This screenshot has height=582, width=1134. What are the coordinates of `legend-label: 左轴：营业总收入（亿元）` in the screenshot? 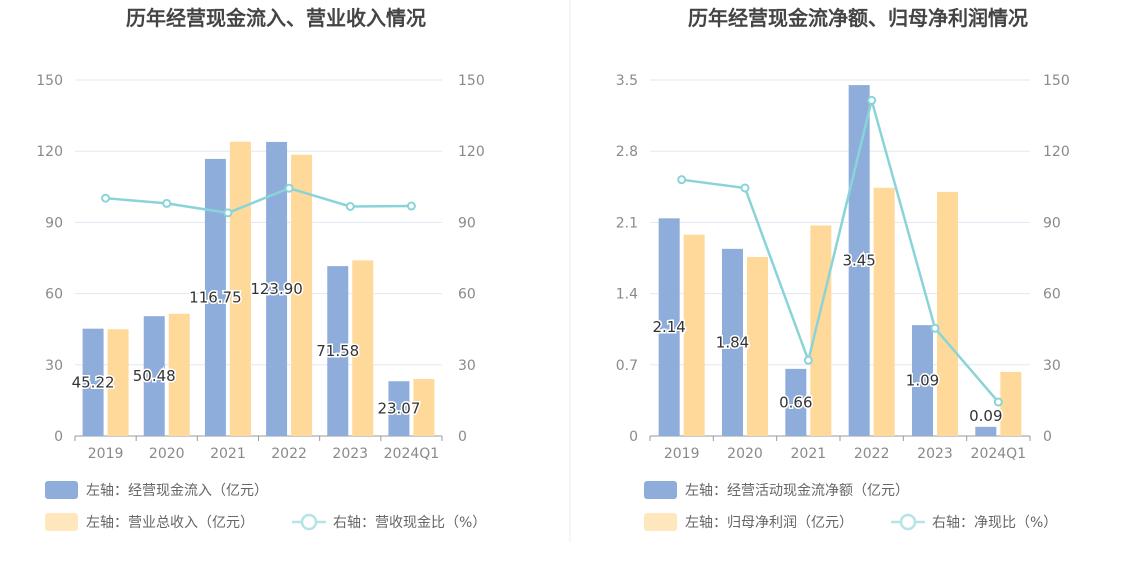 It's located at (170, 523).